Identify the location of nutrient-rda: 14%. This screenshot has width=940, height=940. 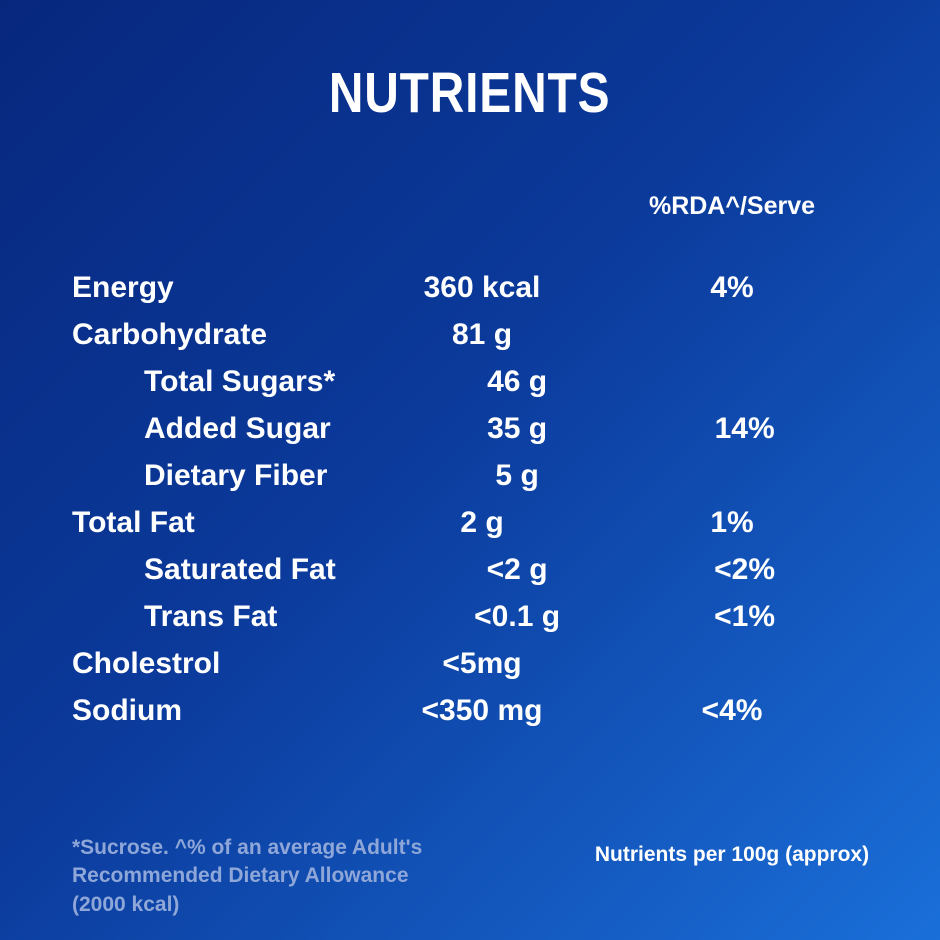
(744, 428).